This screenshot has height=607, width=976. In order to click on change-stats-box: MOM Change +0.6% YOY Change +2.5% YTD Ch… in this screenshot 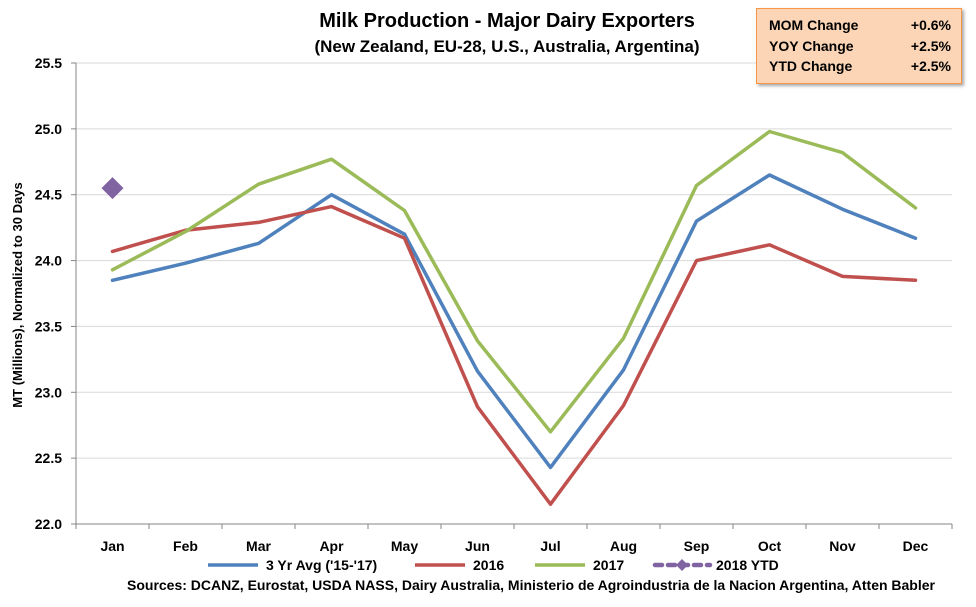, I will do `click(859, 46)`.